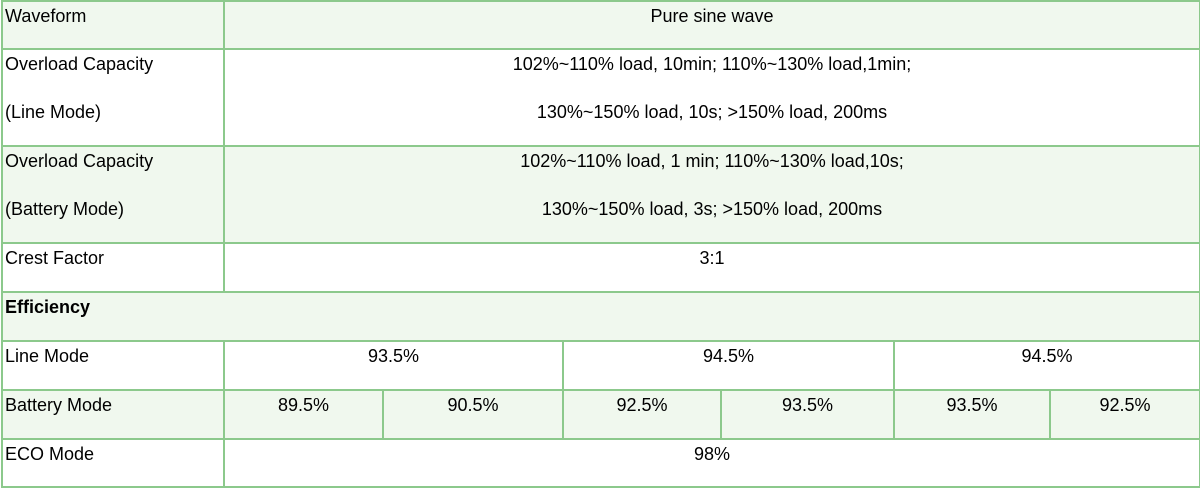 The width and height of the screenshot is (1200, 489). I want to click on label-overload-battery-1: Overload Capacity, so click(79, 161).